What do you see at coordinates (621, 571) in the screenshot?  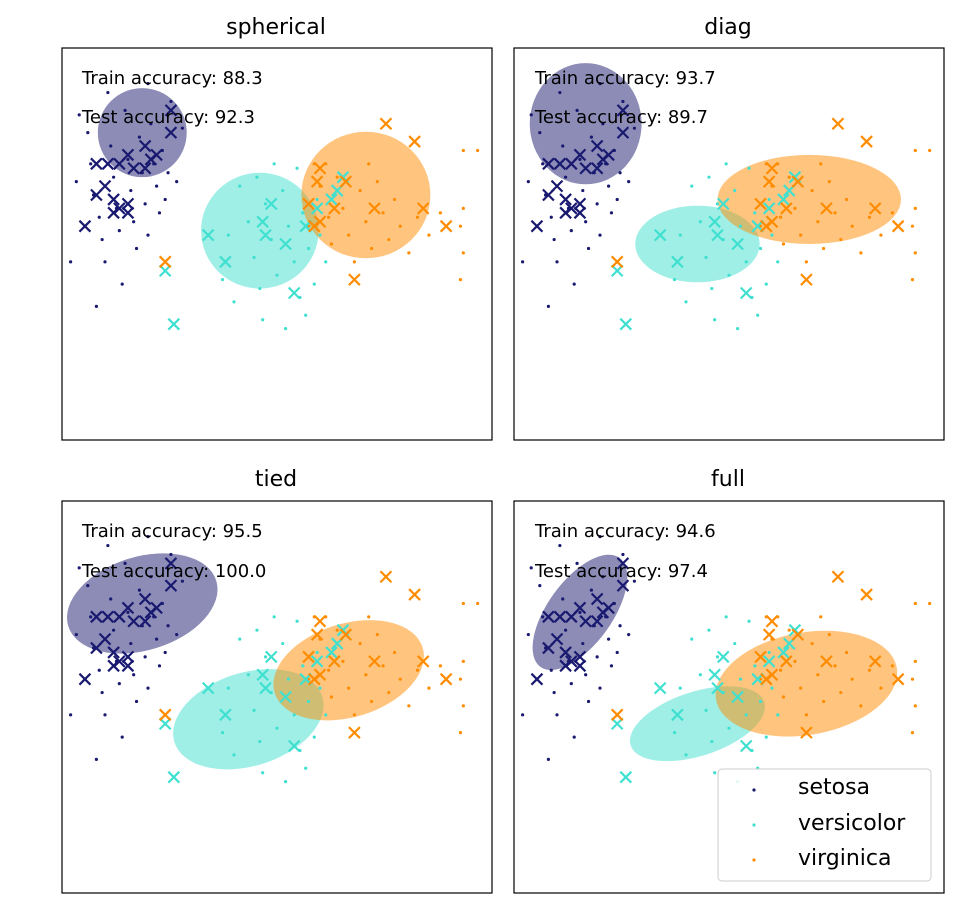 I see `test-accuracy-full: Test accuracy: 97.4` at bounding box center [621, 571].